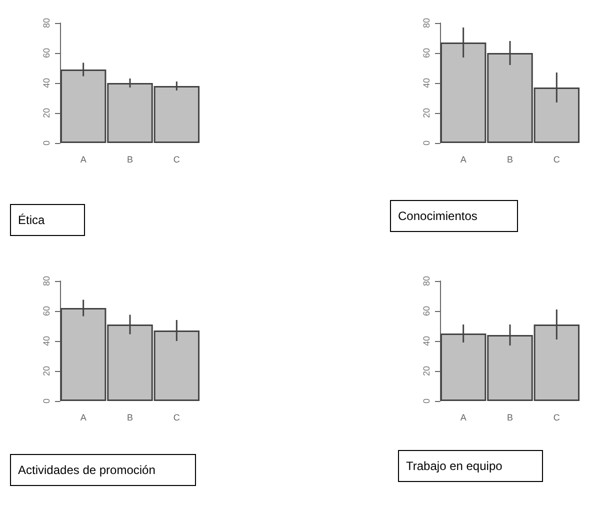  Describe the element at coordinates (87, 470) in the screenshot. I see `text: Actividades de promoción` at that location.